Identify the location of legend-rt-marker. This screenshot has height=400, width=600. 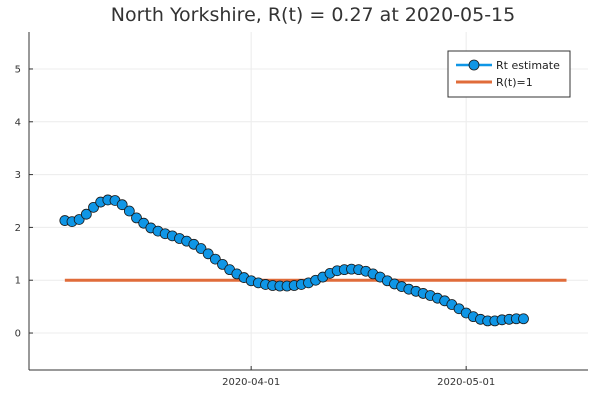
(474, 65).